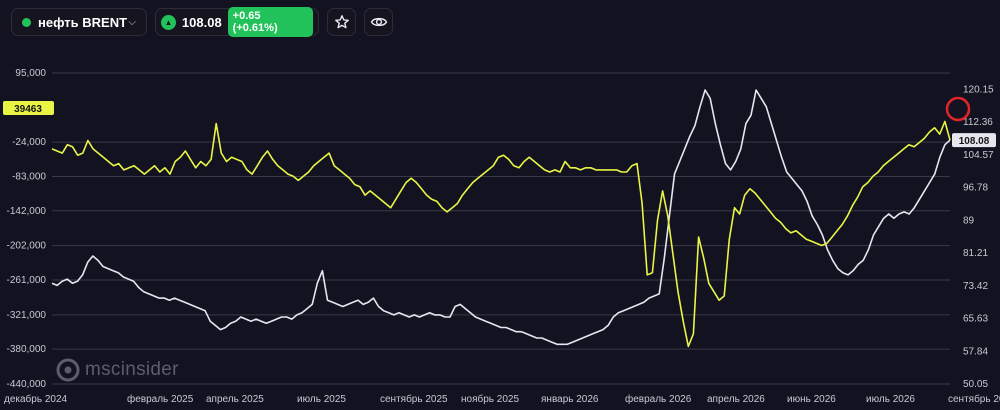 The image size is (1000, 410). I want to click on left-current-value: 39463, so click(28, 109).